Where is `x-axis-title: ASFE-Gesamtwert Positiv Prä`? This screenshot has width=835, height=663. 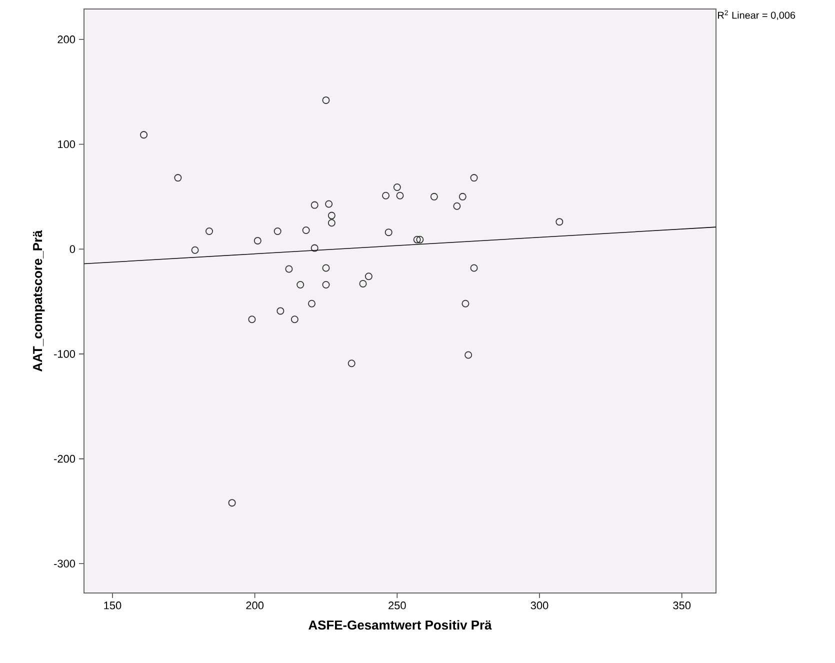
x-axis-title: ASFE-Gesamtwert Positiv Prä is located at coordinates (400, 625).